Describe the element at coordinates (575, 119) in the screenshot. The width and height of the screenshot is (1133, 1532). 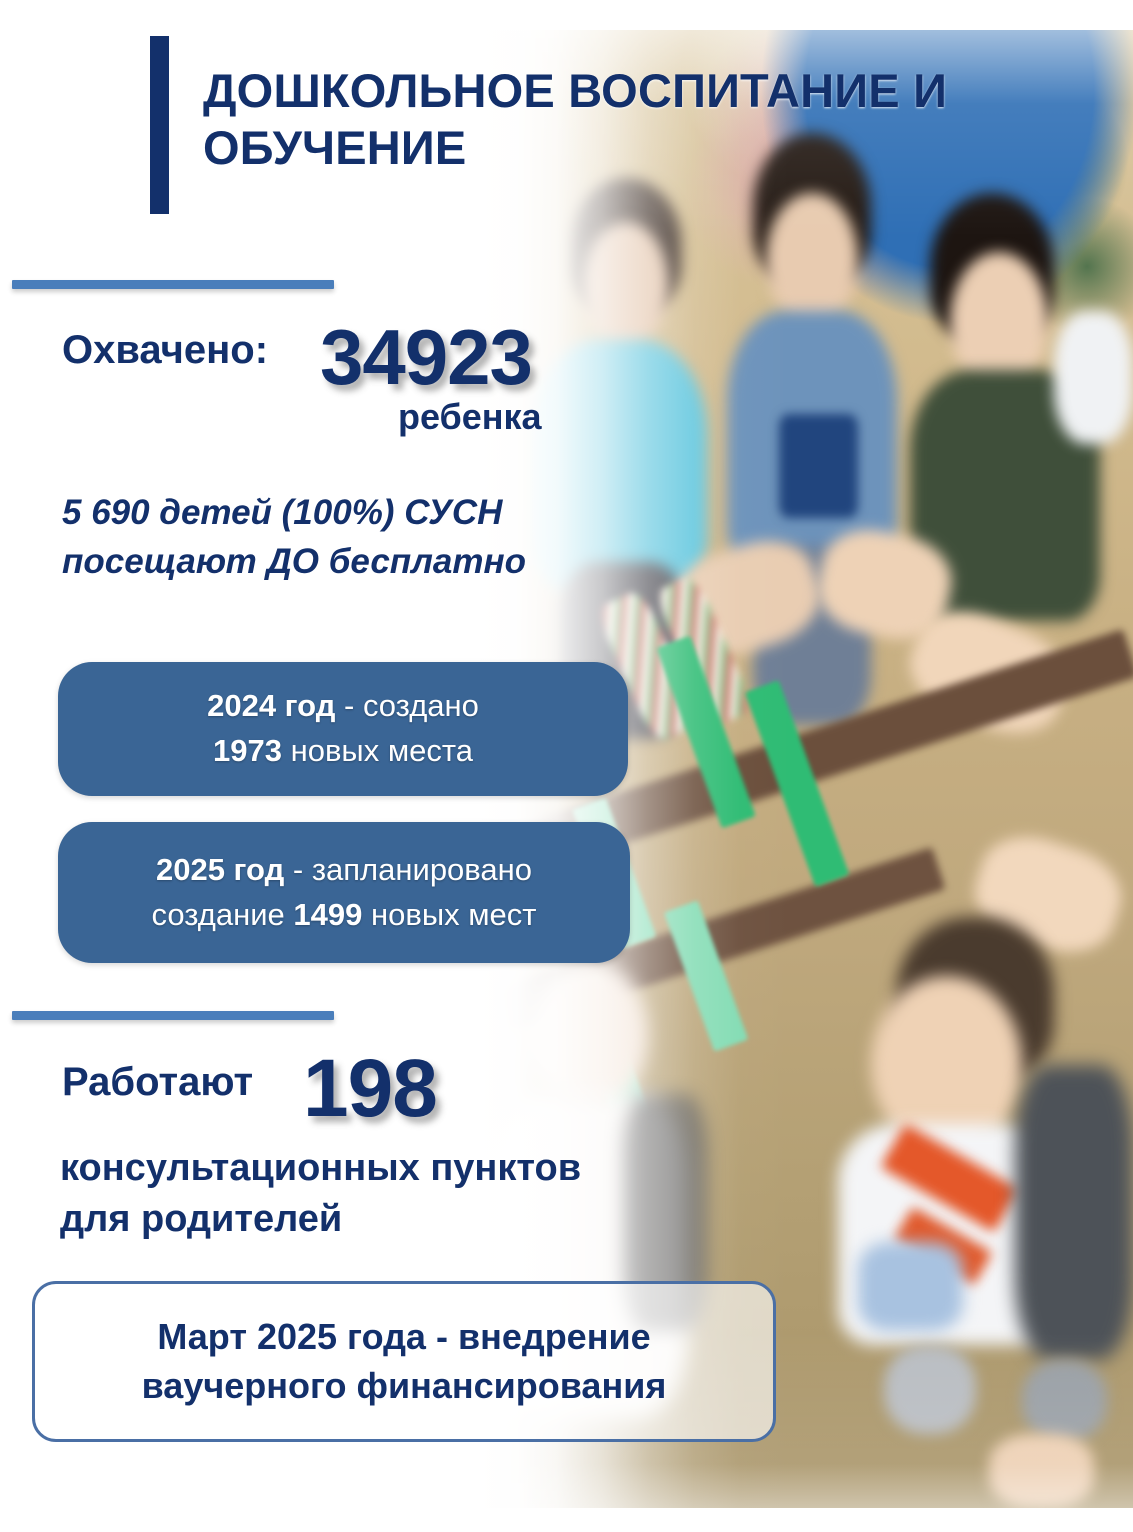
I see `page-title: ДОШКОЛЬНОЕ ВОСПИТАНИЕ И ОБУЧЕНИЕ` at that location.